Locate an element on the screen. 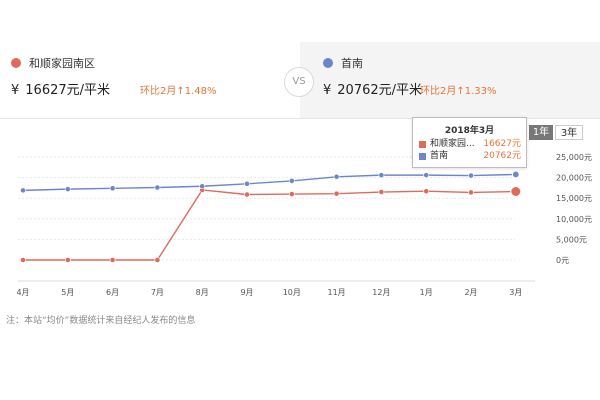  left-community-name: 和顺家园南区 is located at coordinates (62, 63).